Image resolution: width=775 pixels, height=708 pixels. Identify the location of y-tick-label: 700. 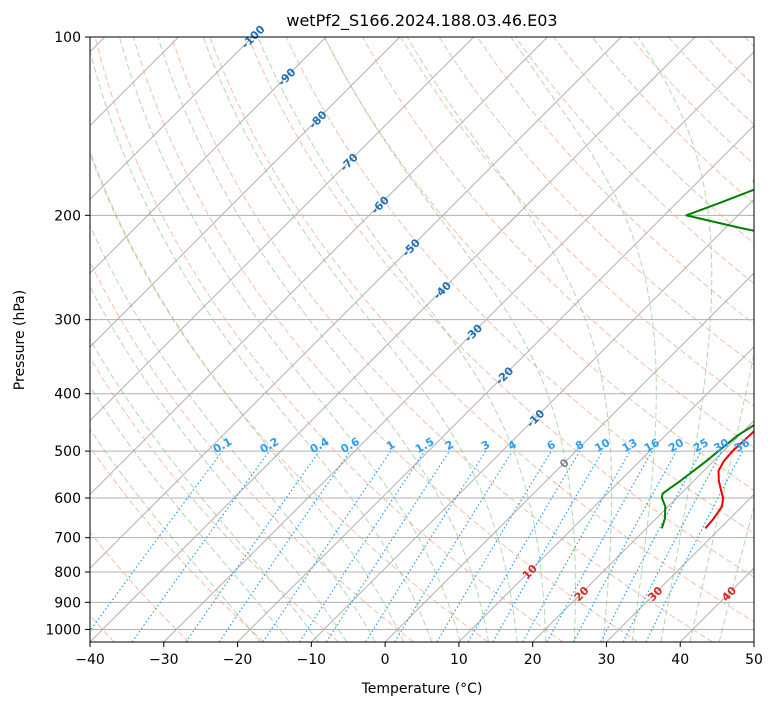
(67, 539).